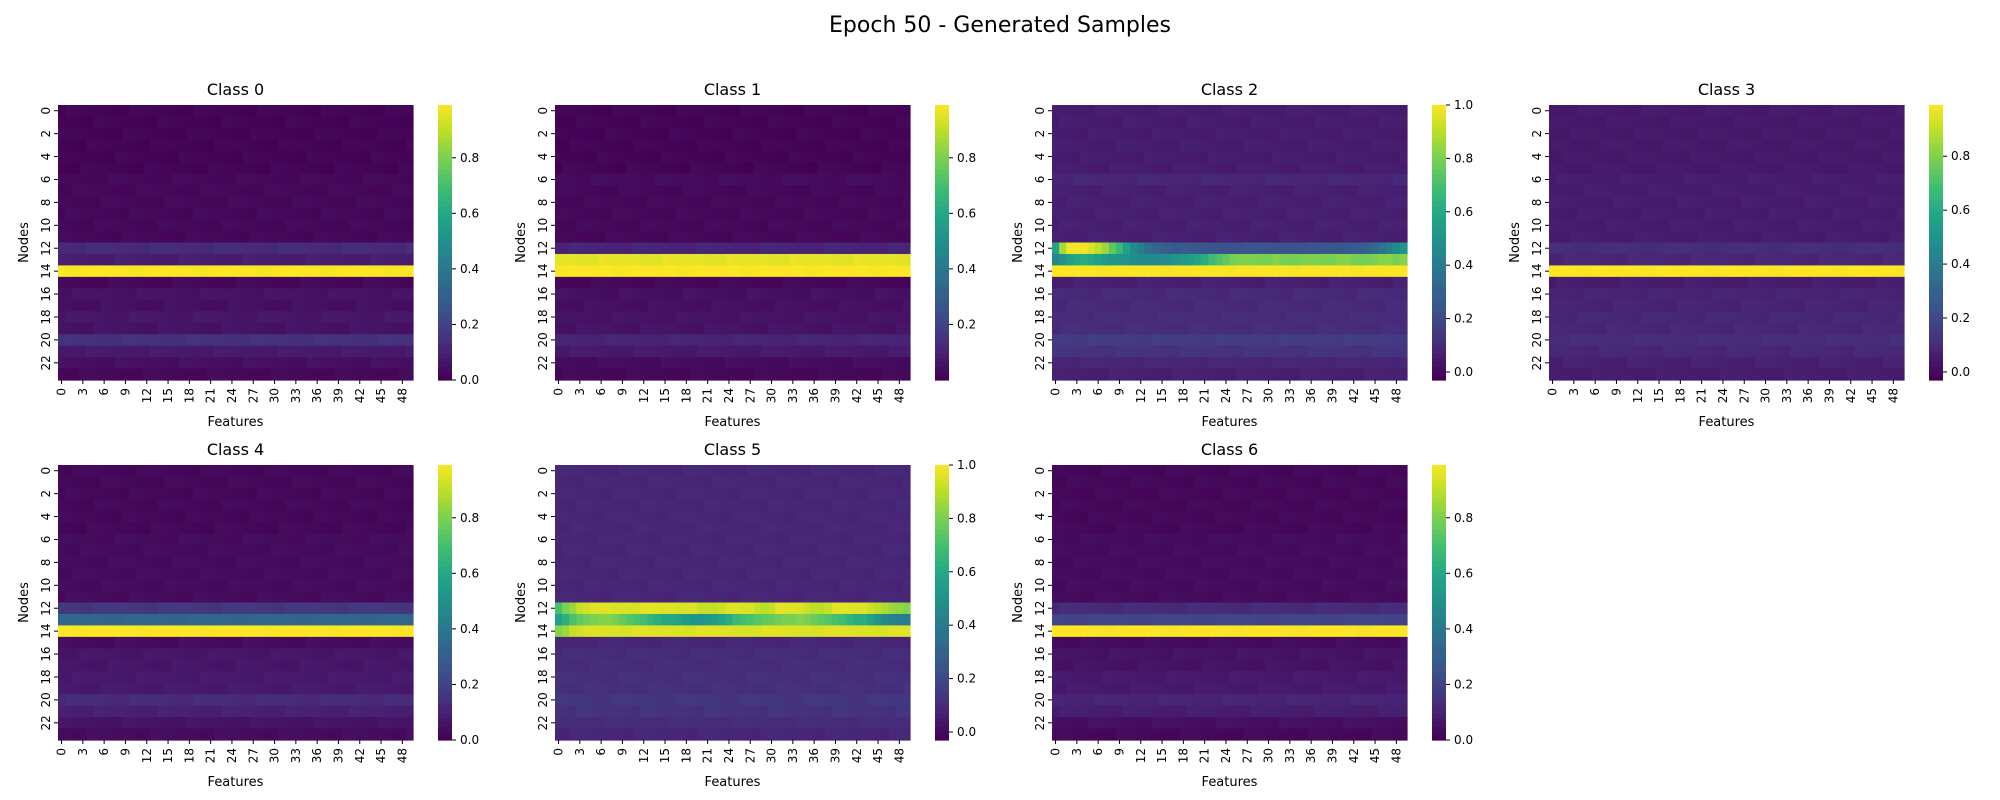  Describe the element at coordinates (469, 269) in the screenshot. I see `colorbar-tick-label: 0.4` at that location.